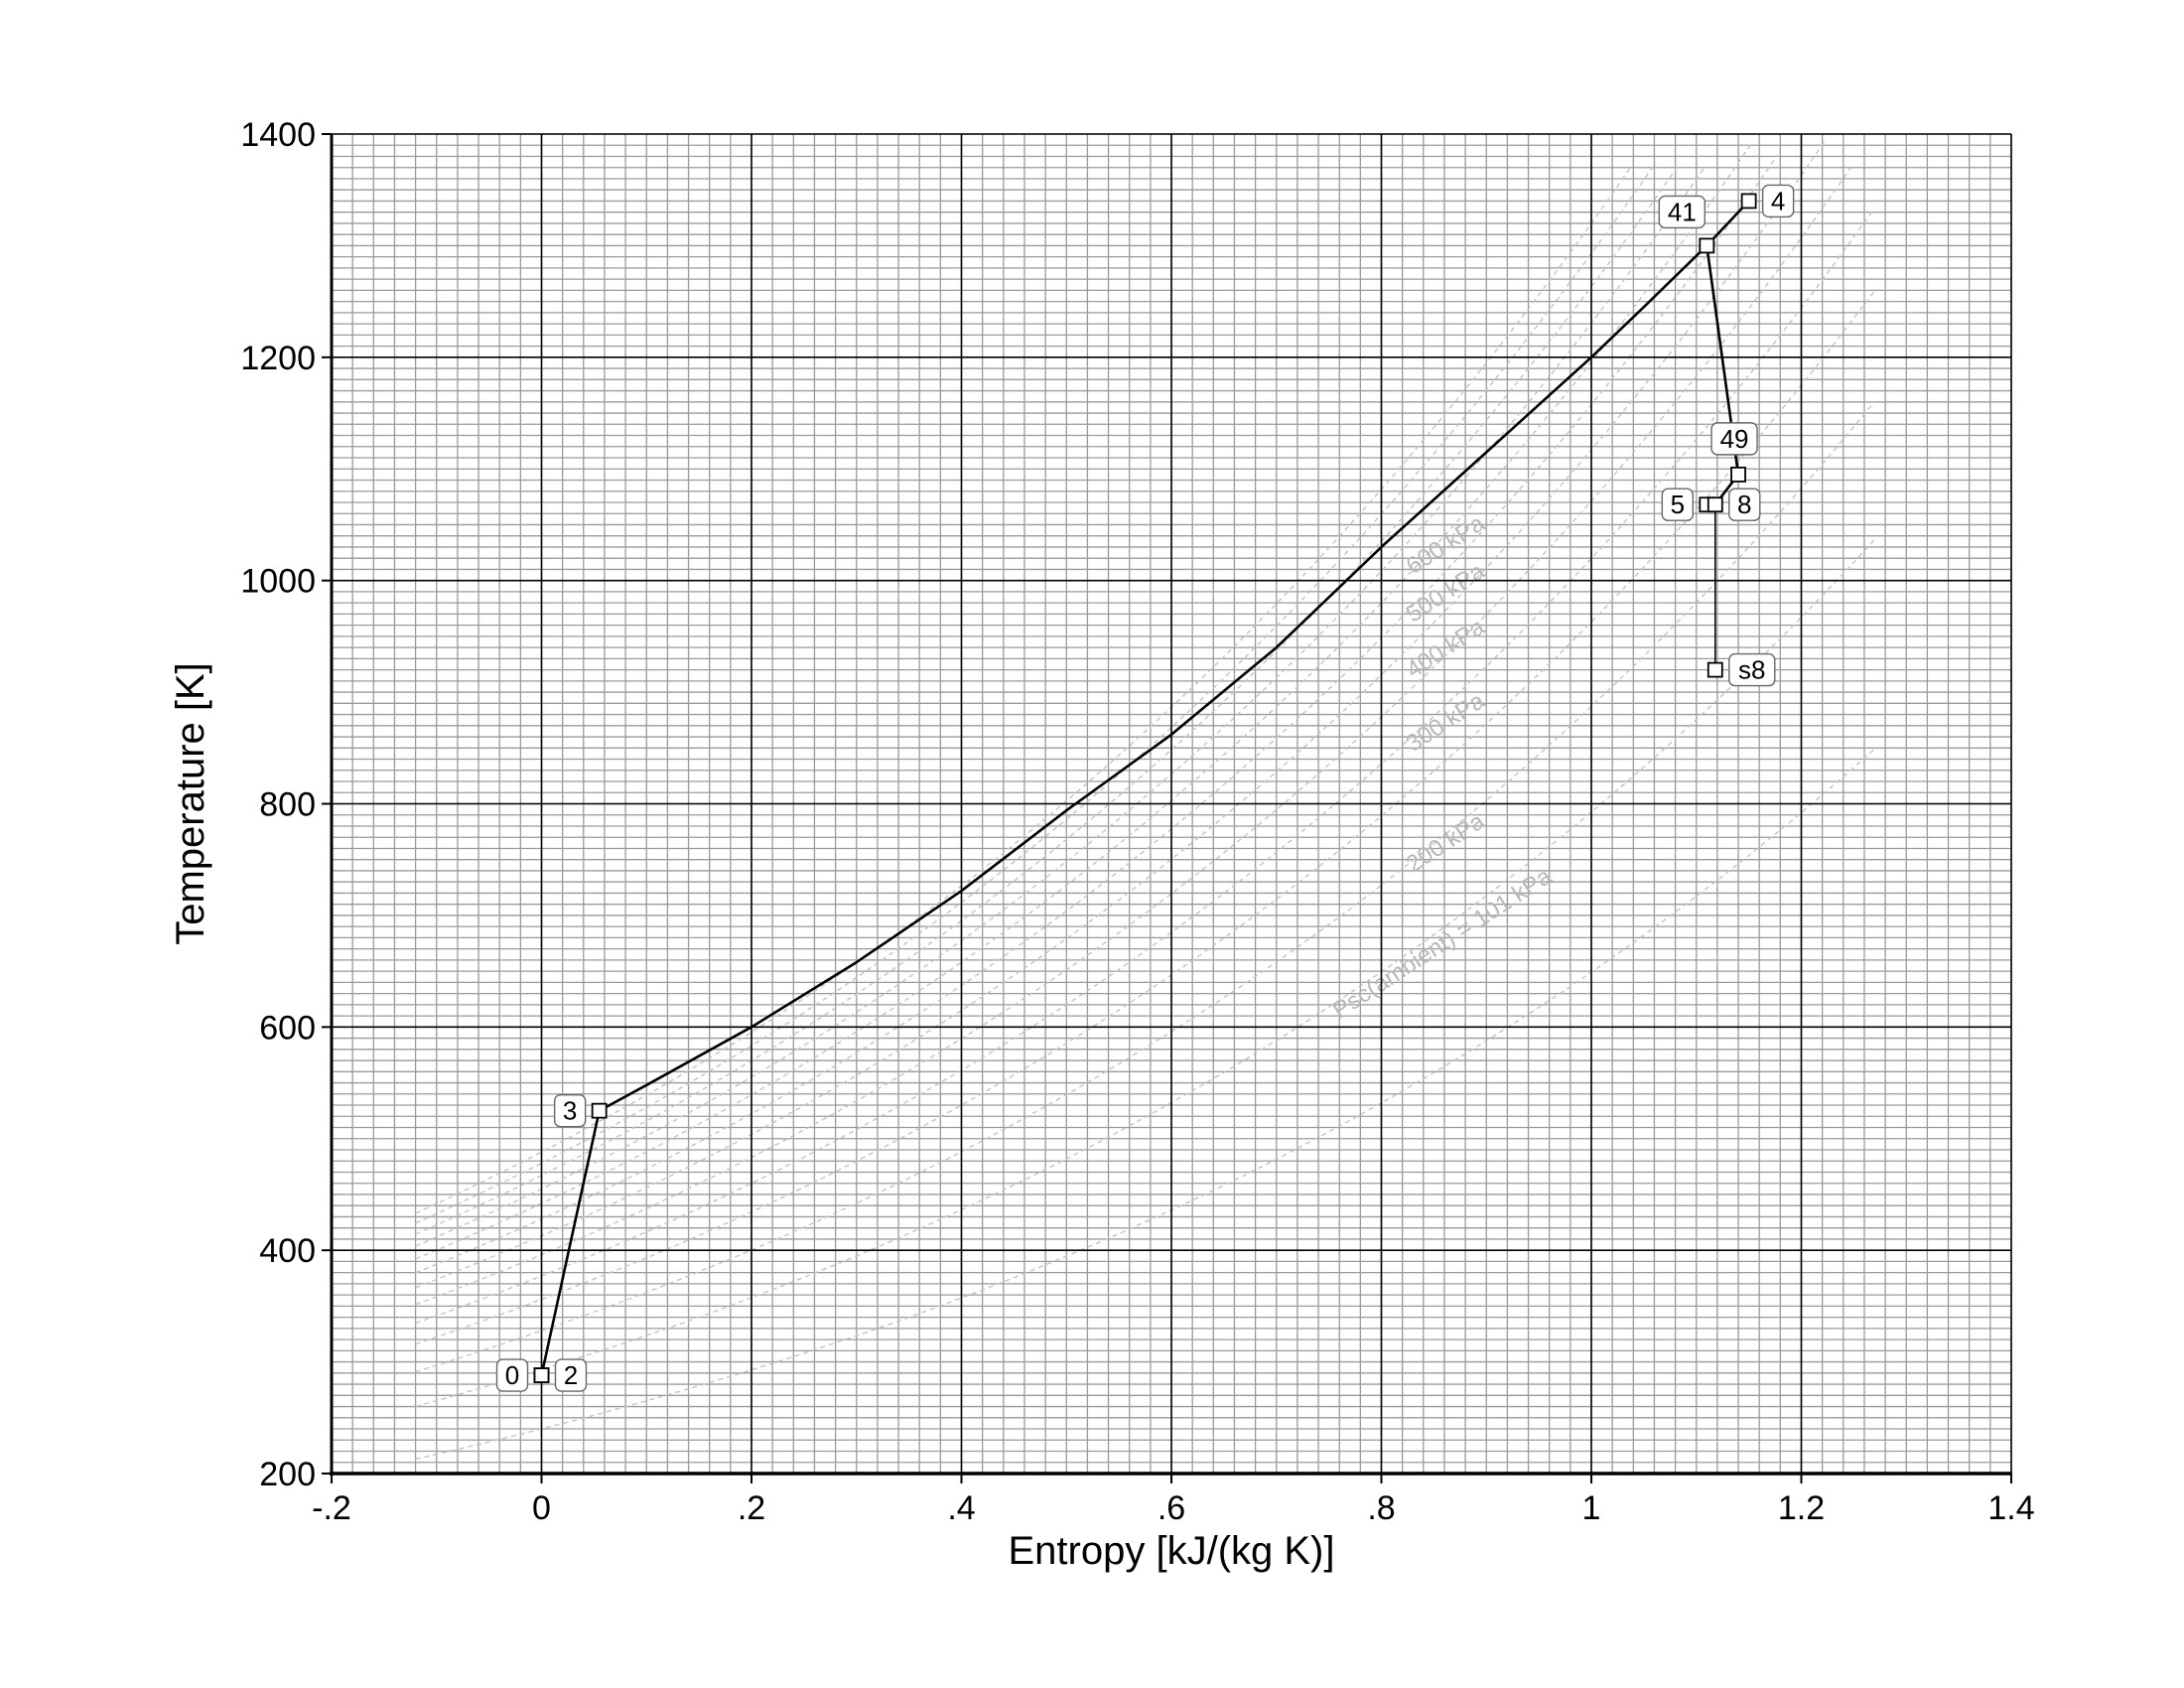  What do you see at coordinates (287, 1028) in the screenshot?
I see `y-tick-label: 600` at bounding box center [287, 1028].